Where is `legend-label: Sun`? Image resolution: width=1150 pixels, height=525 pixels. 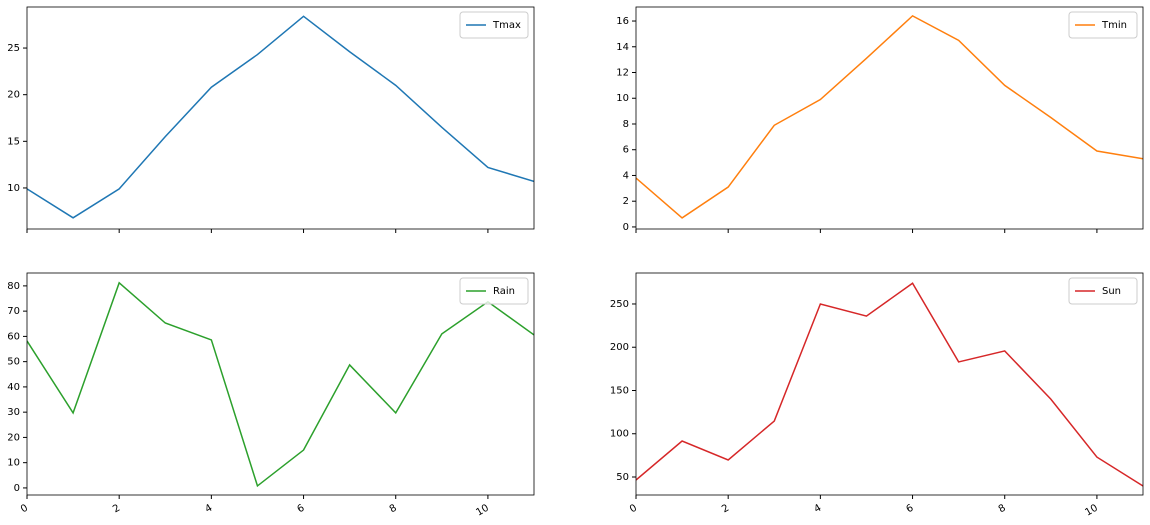
legend-label: Sun is located at coordinates (1111, 291).